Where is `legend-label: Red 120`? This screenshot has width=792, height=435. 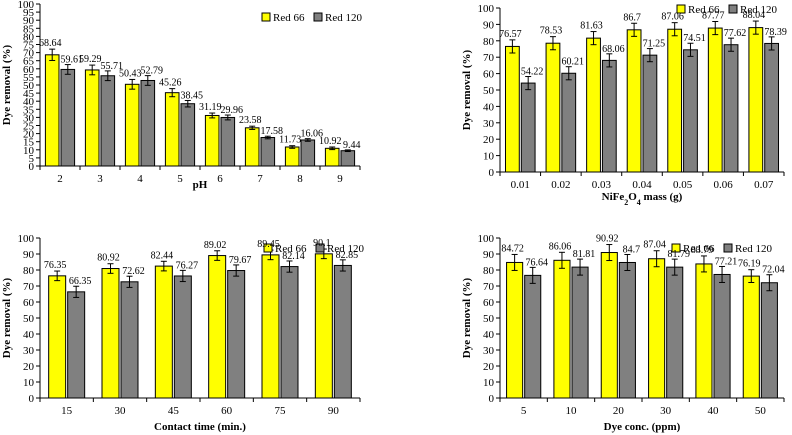 legend-label: Red 120 is located at coordinates (345, 249).